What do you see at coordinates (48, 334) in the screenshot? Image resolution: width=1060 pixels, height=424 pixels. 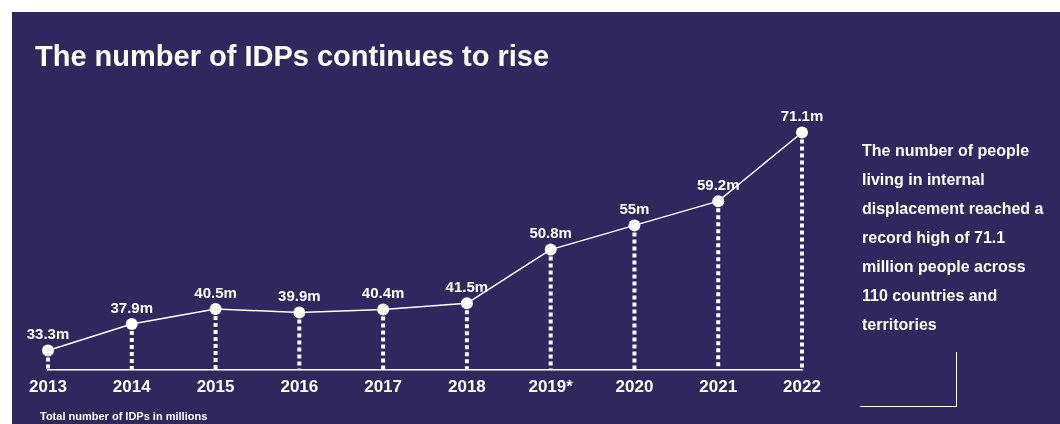 I see `data-label: 33.3m` at bounding box center [48, 334].